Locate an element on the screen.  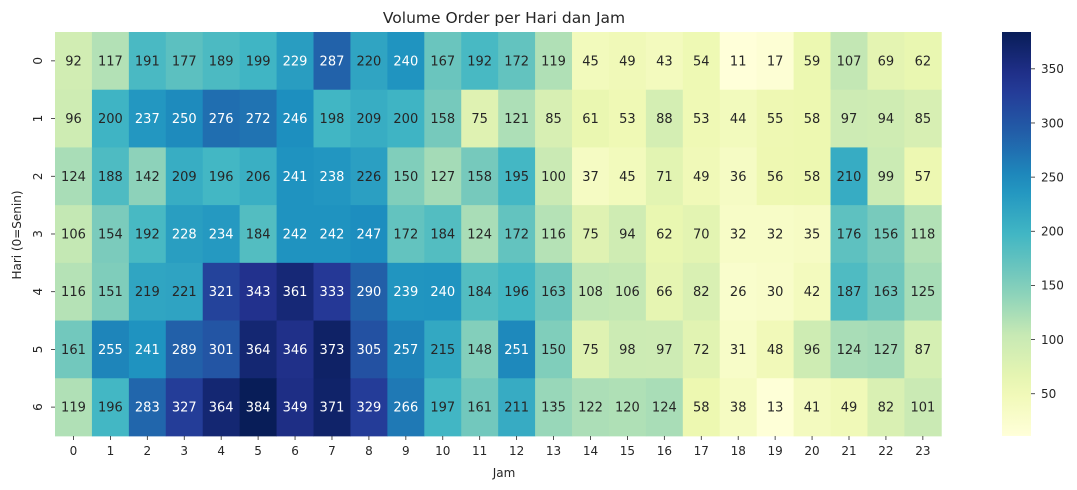
colorbar: 50 100 150 200 250 300 350 is located at coordinates (1033, 234).